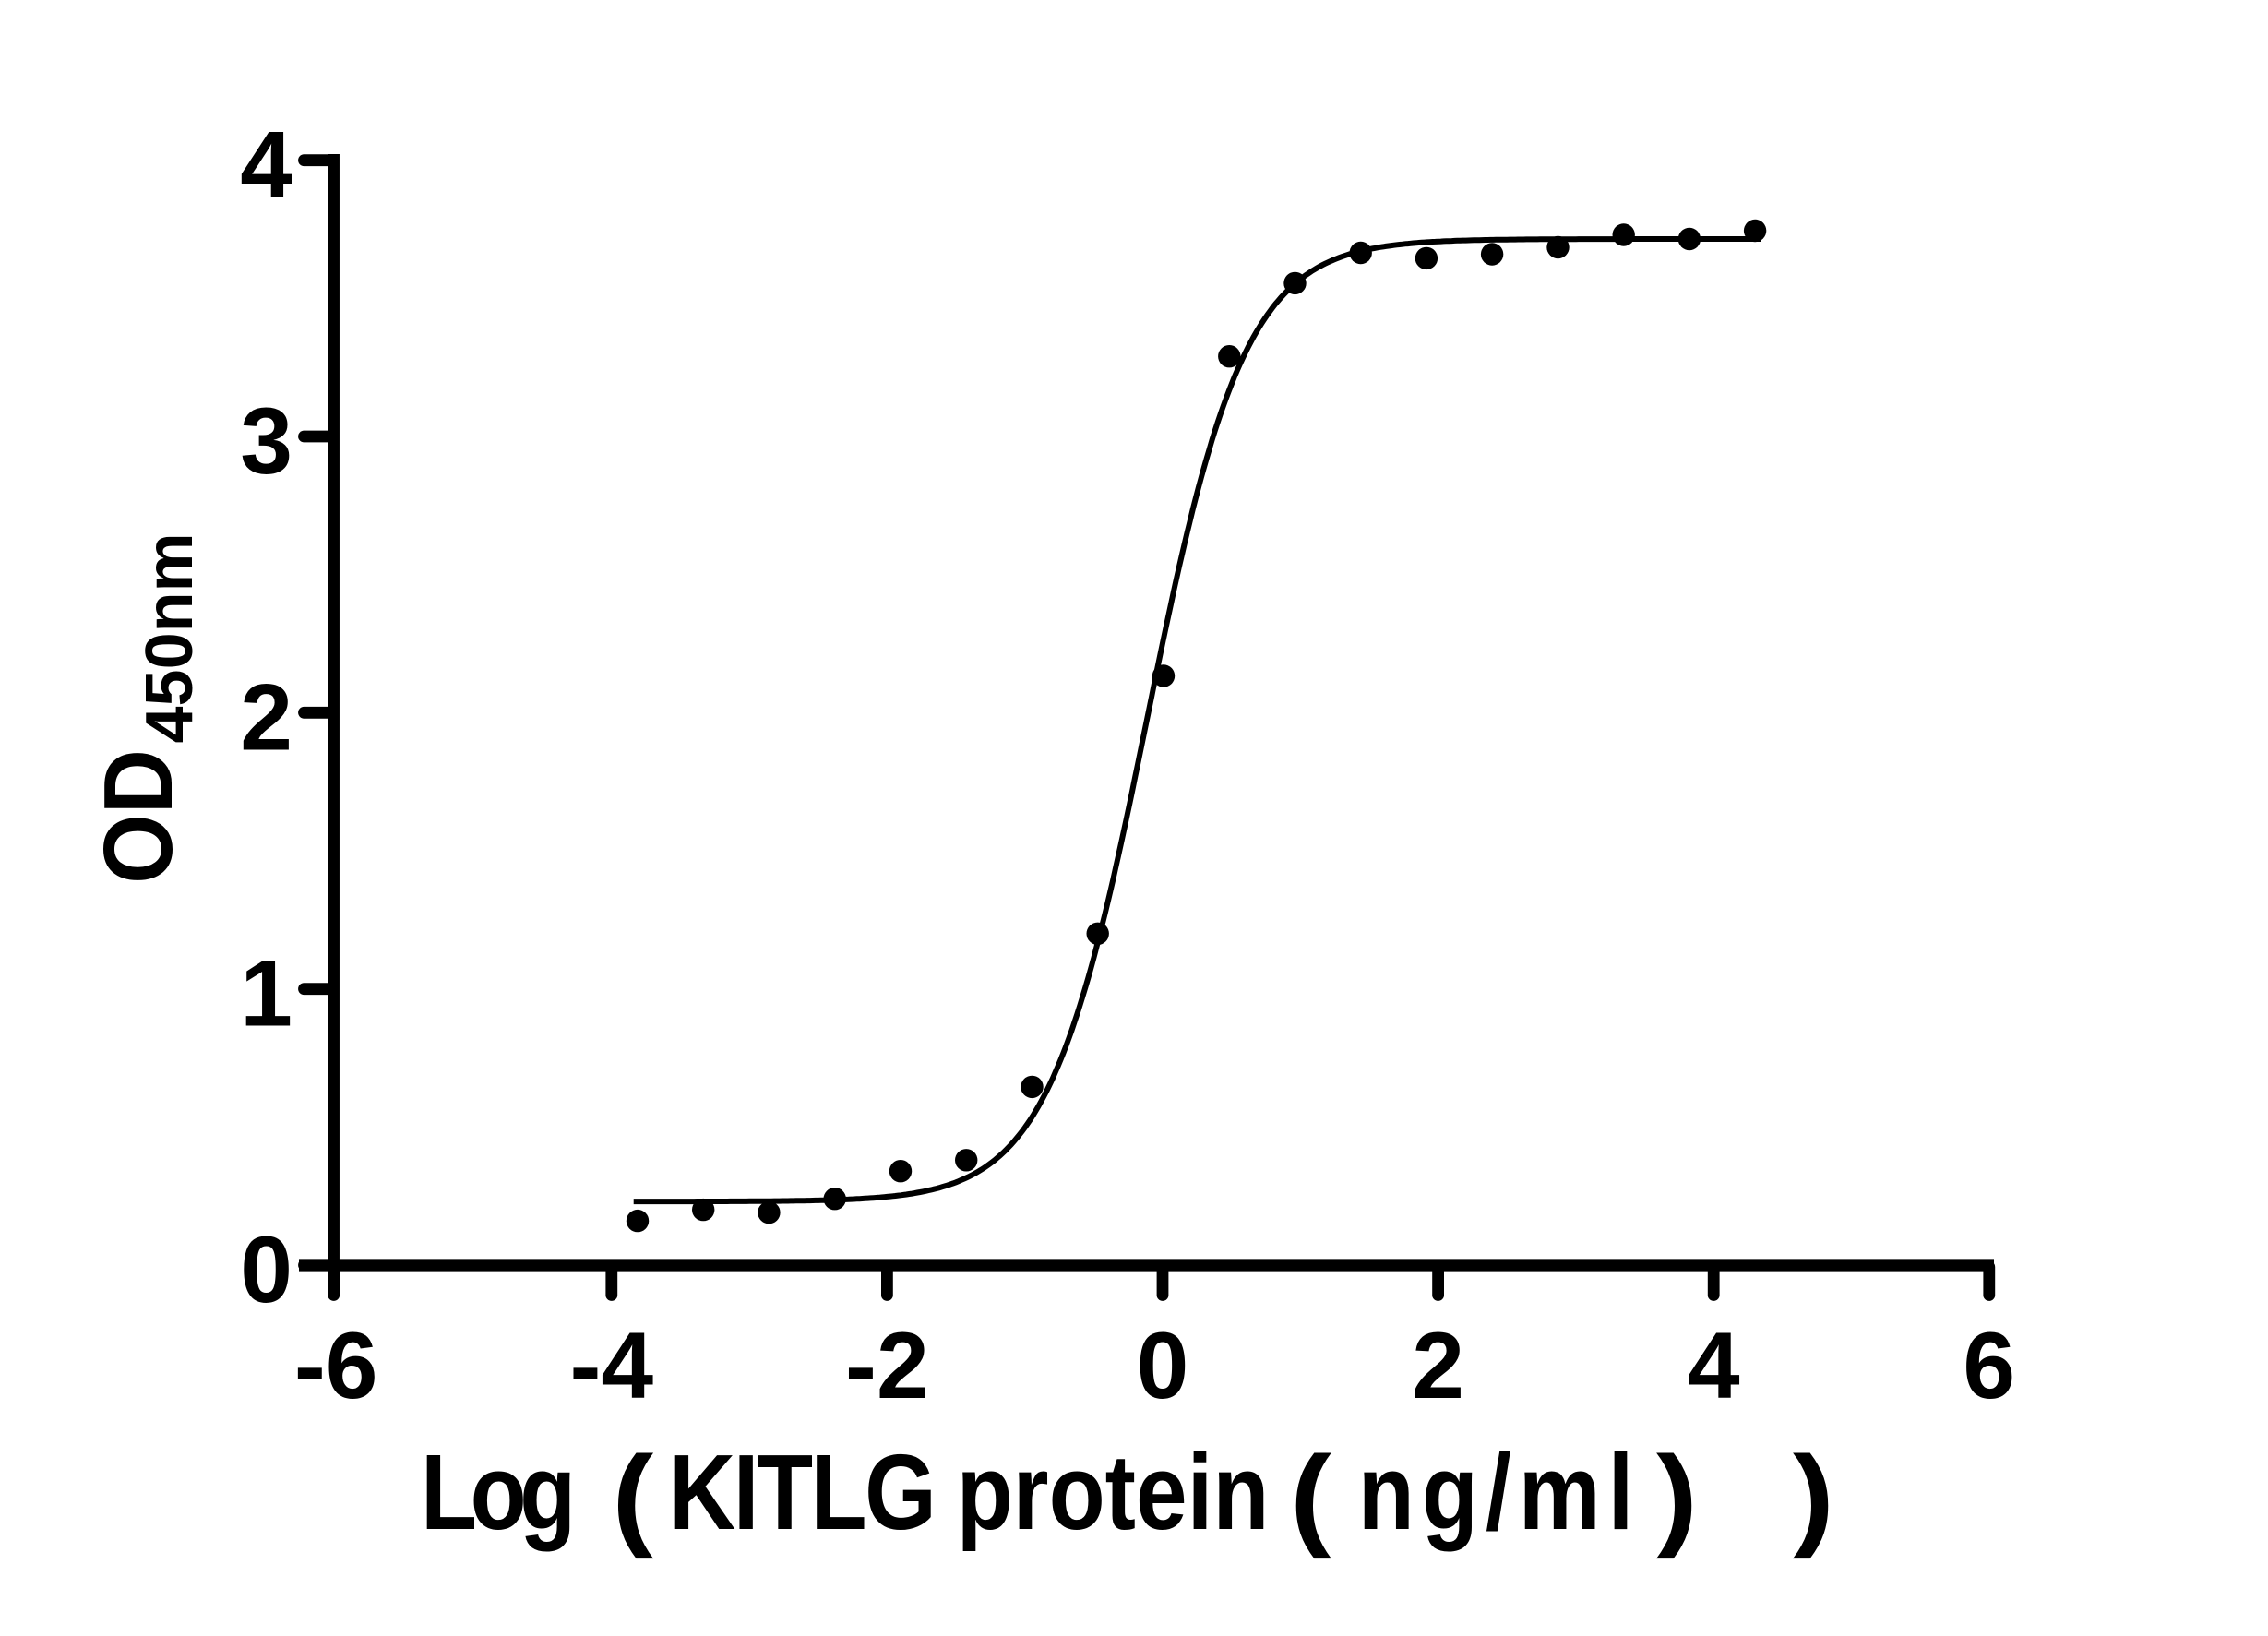 The image size is (2268, 1636). What do you see at coordinates (887, 1365) in the screenshot?
I see `svg-text: -2` at bounding box center [887, 1365].